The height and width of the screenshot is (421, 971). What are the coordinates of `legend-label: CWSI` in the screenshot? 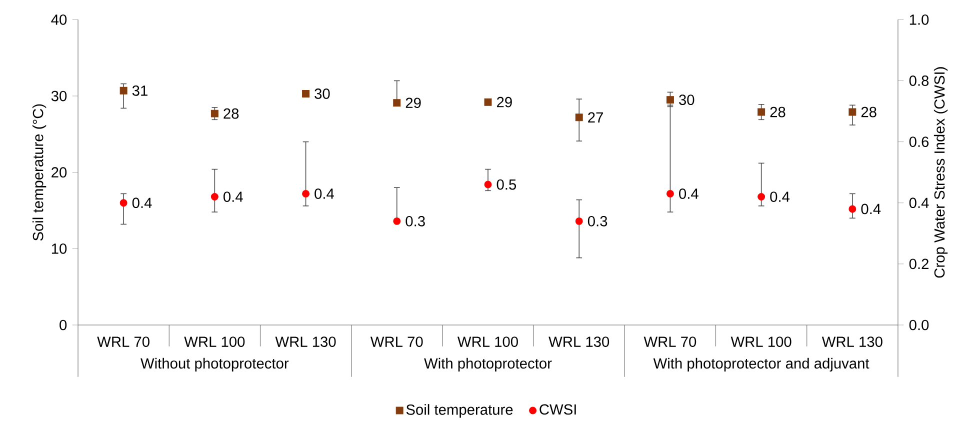 It's located at (558, 409).